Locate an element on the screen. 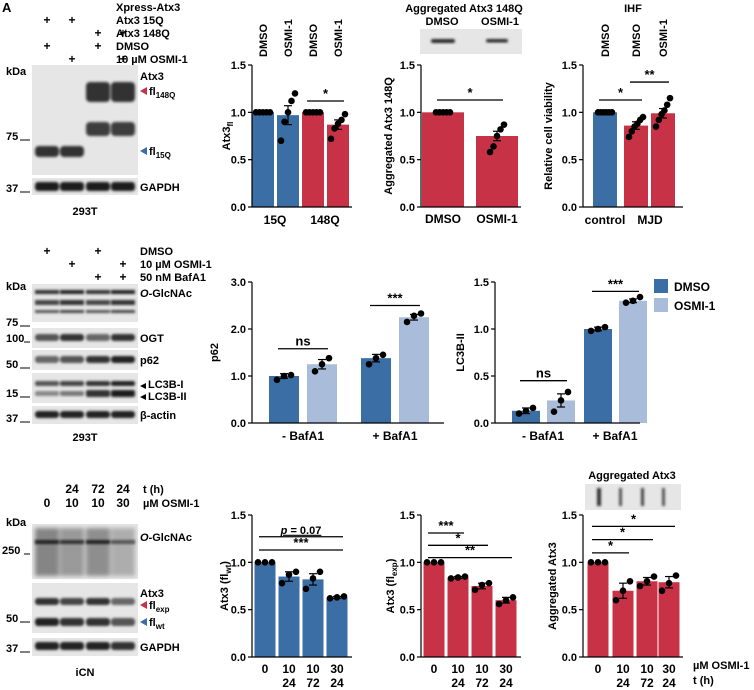 This screenshot has width=754, height=690. x-tick-label: 30 is located at coordinates (337, 669).